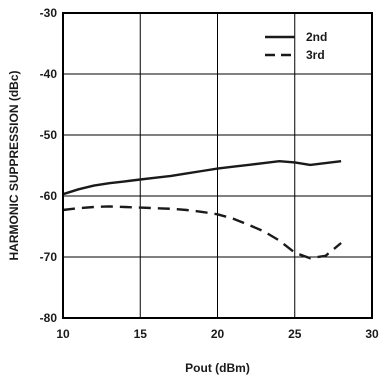  What do you see at coordinates (49, 13) in the screenshot?
I see `y-tick-label: -30` at bounding box center [49, 13].